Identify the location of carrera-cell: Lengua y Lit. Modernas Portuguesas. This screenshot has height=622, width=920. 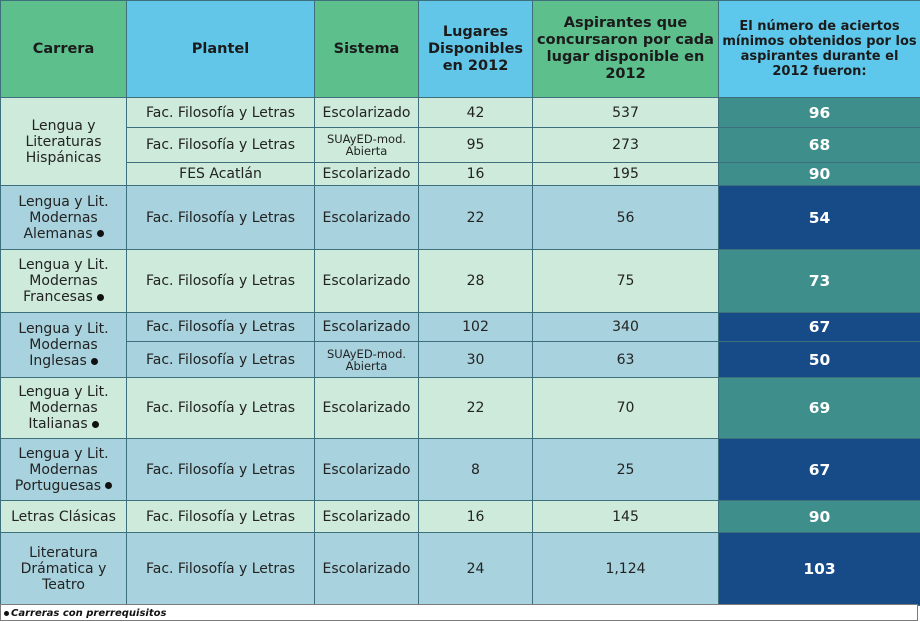
(63, 469).